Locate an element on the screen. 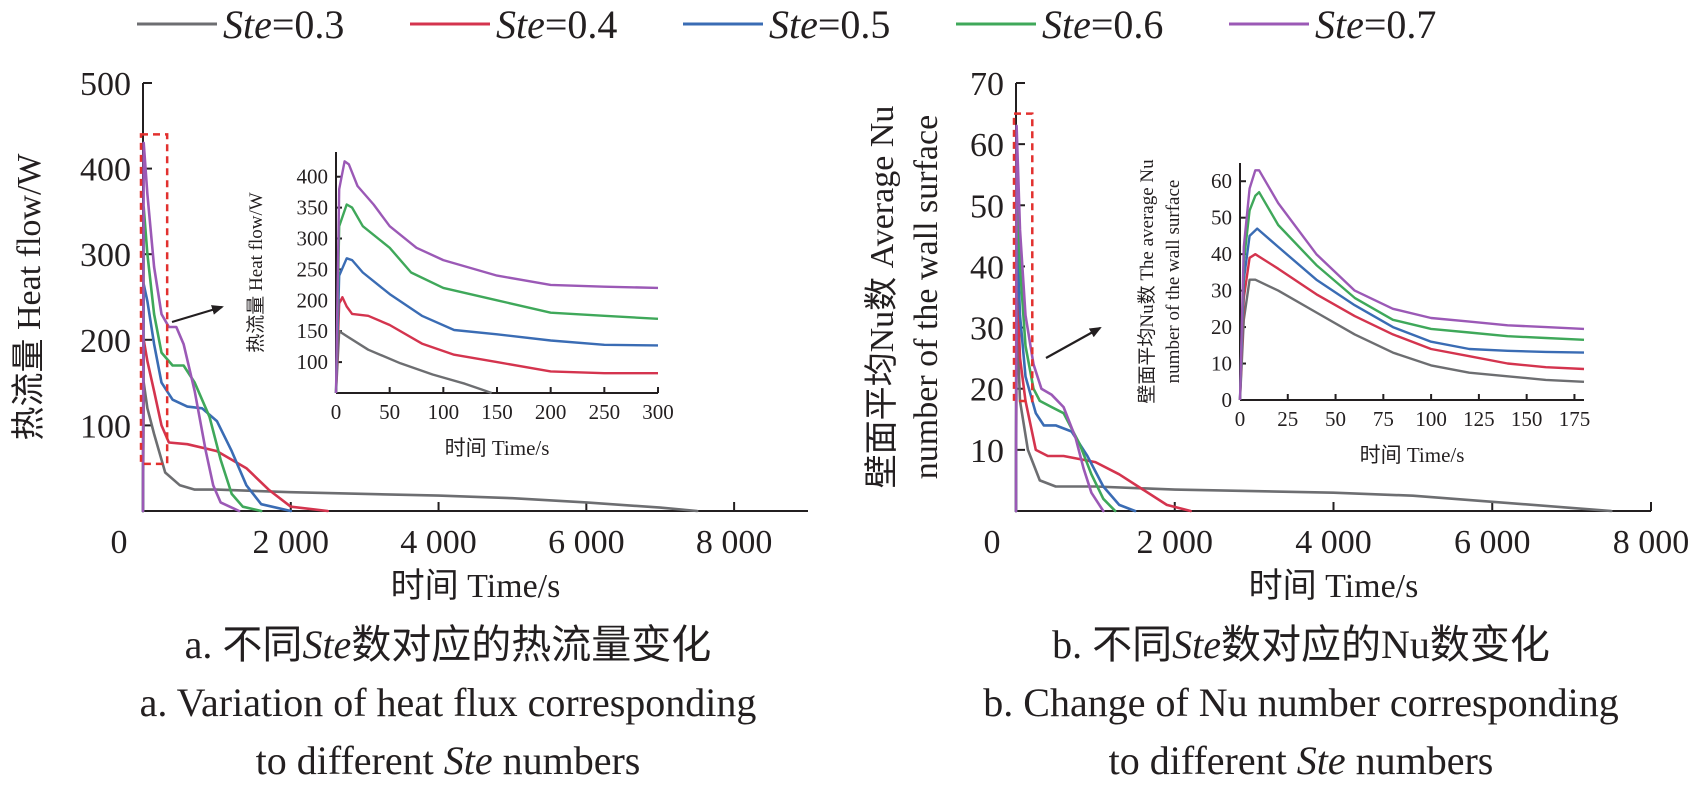  y-axis-label-line1: 壁面平均Nu数 The average Nu is located at coordinates (1147, 281).